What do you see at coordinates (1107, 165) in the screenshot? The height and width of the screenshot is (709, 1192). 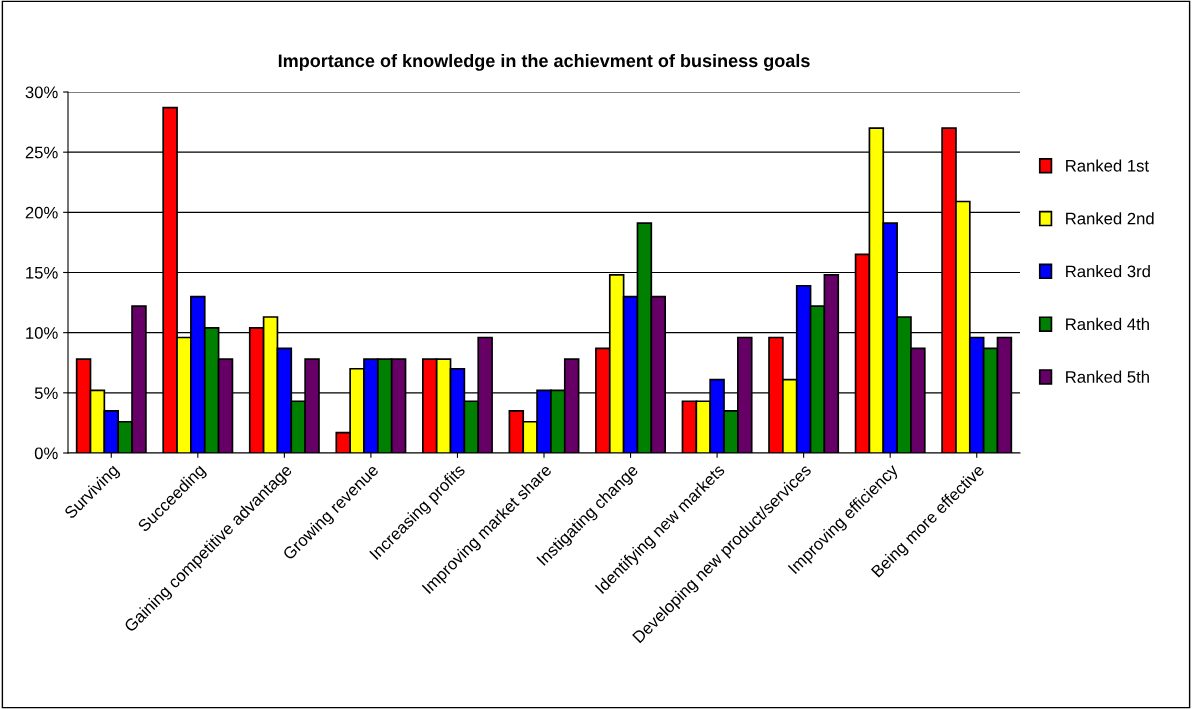 I see `legend-label: Ranked 1st` at bounding box center [1107, 165].